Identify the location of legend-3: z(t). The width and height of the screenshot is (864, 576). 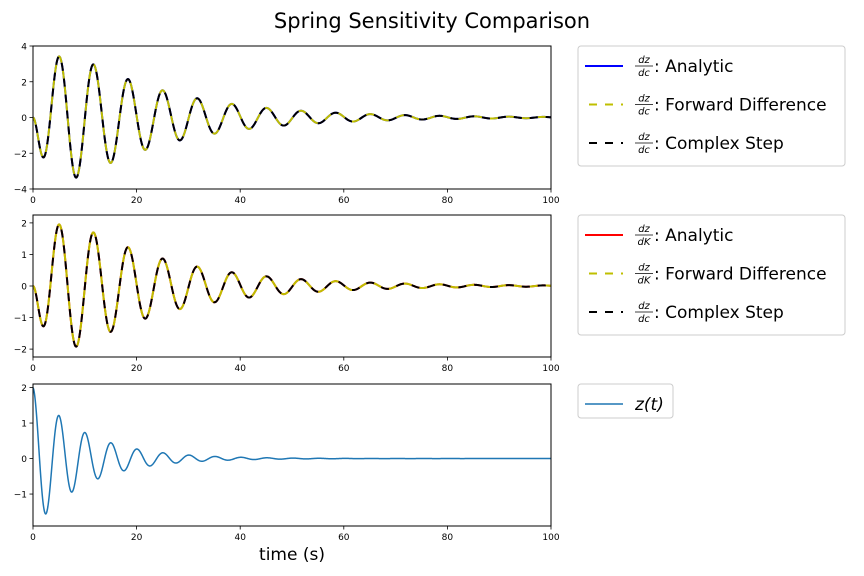
(625, 401).